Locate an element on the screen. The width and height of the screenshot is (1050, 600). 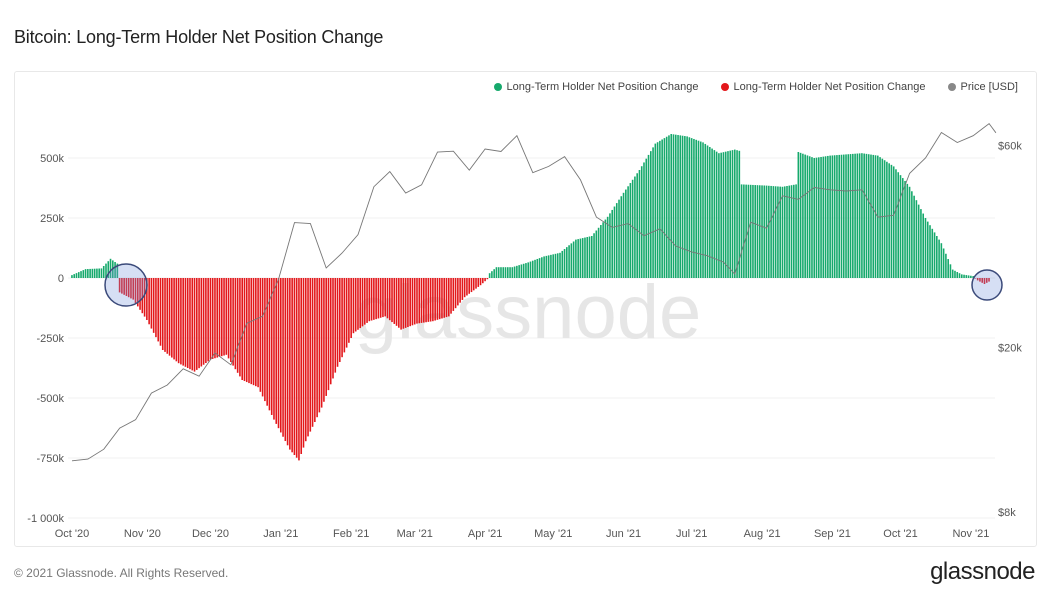
copyright: © 2021 Glassnode. All Rights Reserved. is located at coordinates (121, 573).